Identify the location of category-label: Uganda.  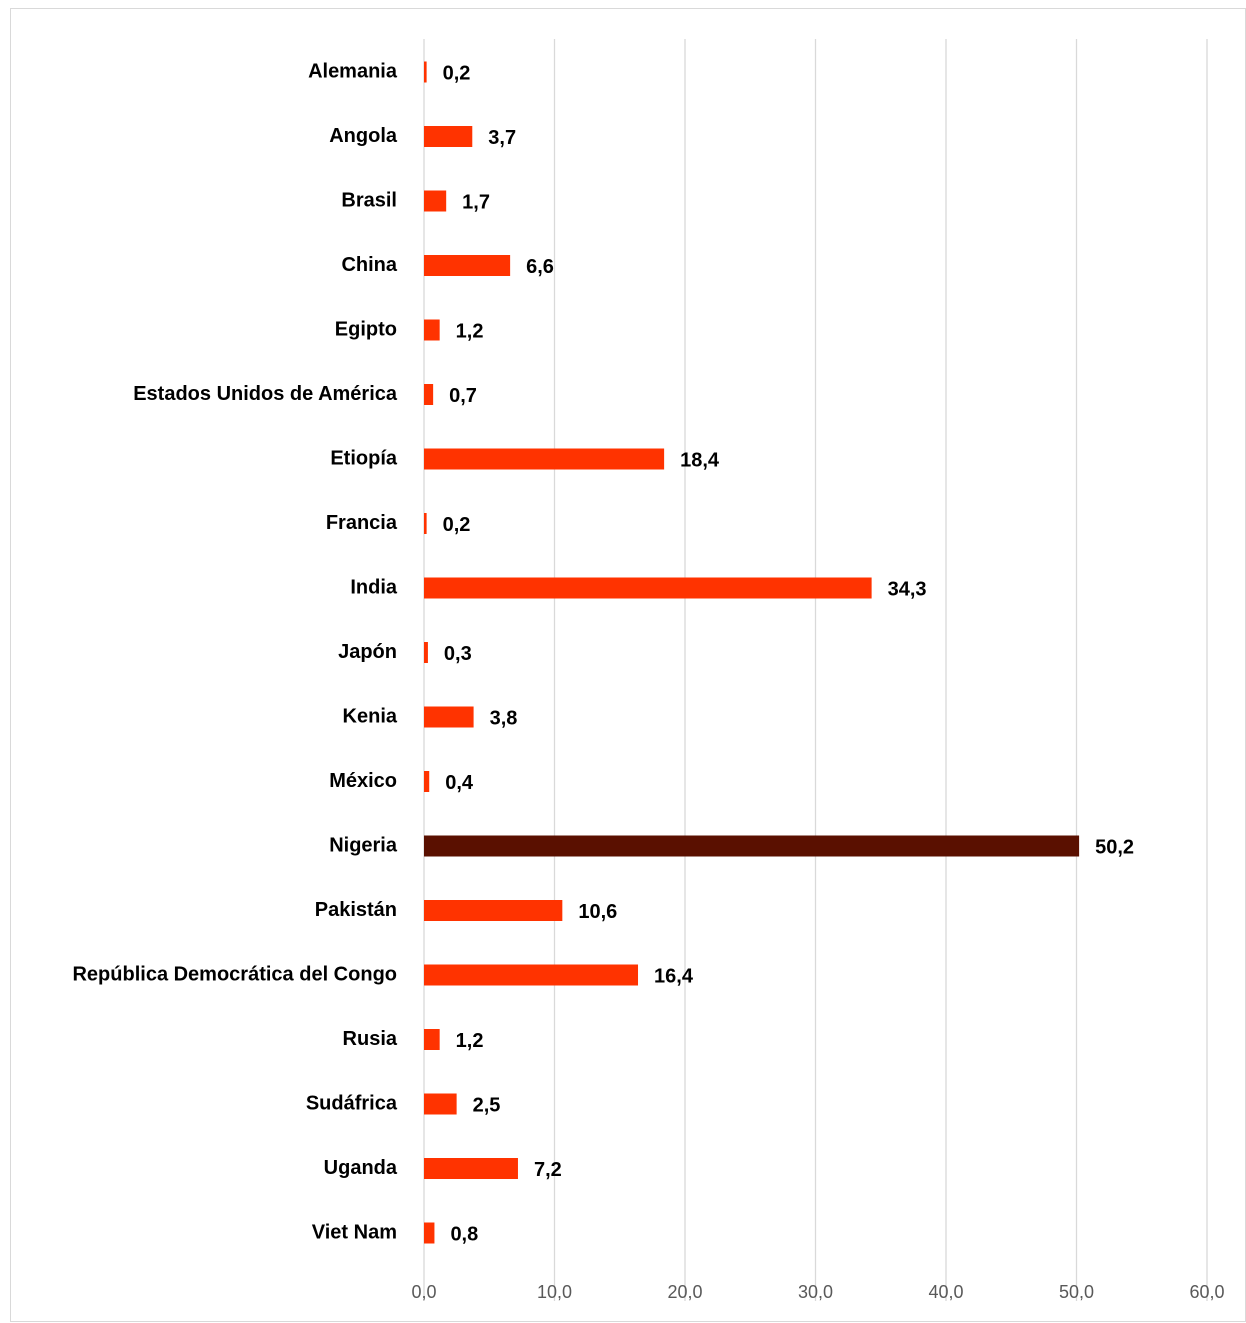
(361, 1168).